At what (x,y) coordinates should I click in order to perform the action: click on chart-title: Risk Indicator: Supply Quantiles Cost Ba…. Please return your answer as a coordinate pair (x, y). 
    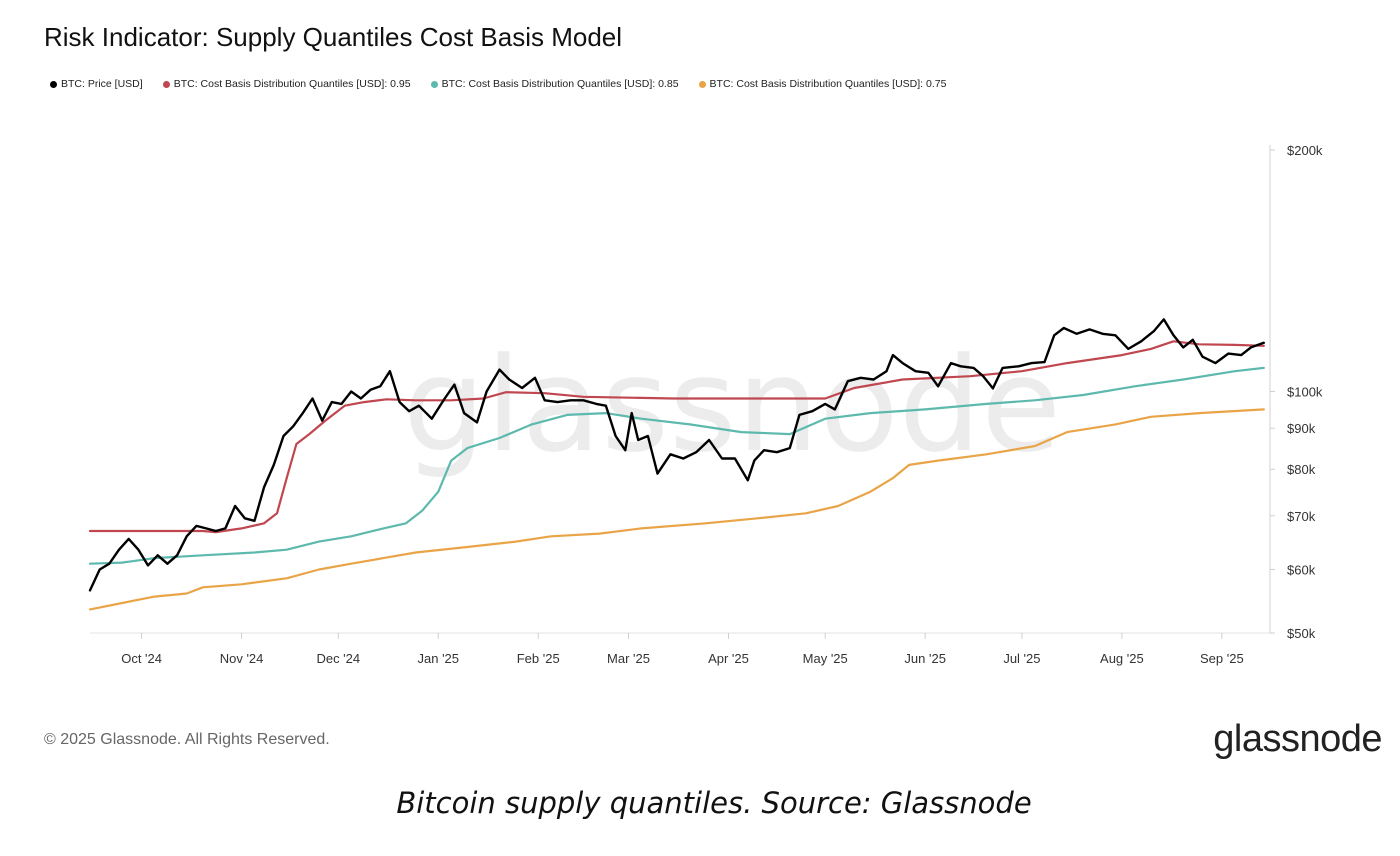
    Looking at the image, I should click on (333, 37).